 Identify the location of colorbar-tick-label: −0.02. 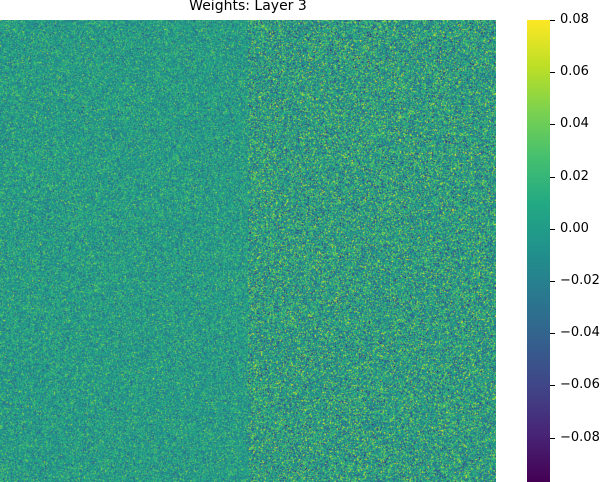
(580, 280).